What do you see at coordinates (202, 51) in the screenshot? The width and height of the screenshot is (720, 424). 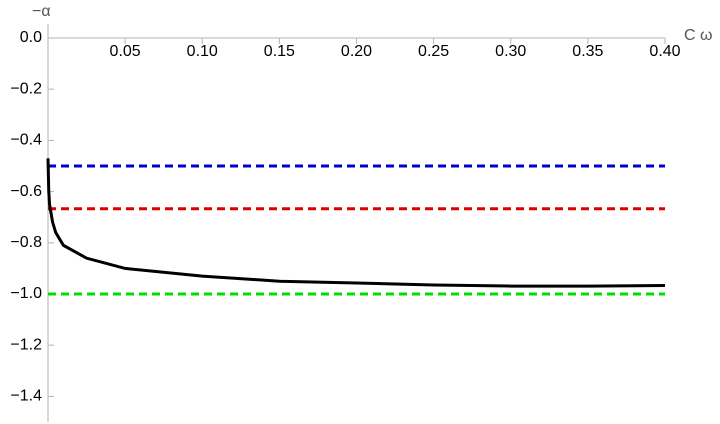 I see `x-tick-label: 0.10` at bounding box center [202, 51].